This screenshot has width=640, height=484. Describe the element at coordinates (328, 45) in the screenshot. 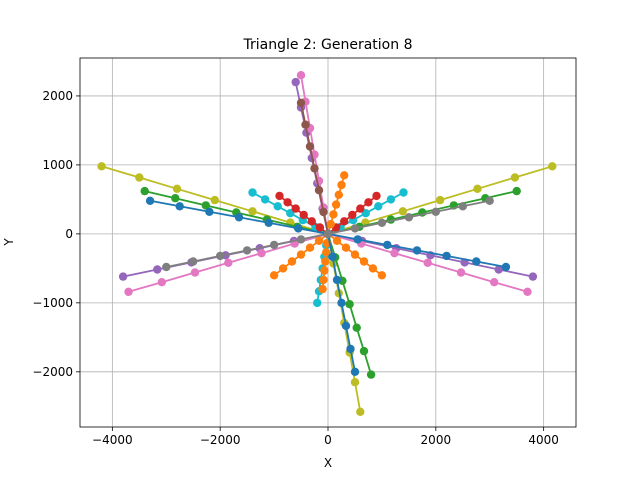

I see `chart-title: Triangle 2: Generation 8` at that location.